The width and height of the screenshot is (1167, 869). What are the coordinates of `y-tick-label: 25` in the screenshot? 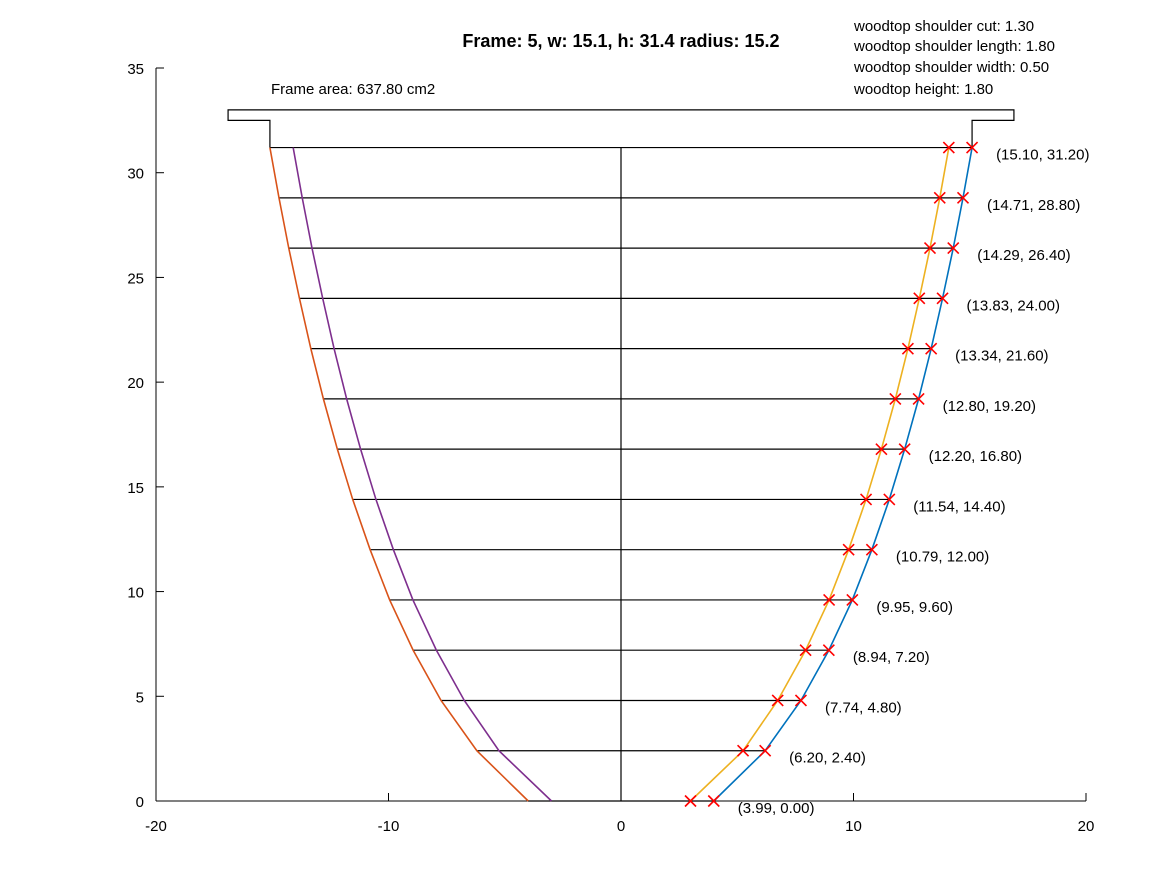 It's located at (135, 278).